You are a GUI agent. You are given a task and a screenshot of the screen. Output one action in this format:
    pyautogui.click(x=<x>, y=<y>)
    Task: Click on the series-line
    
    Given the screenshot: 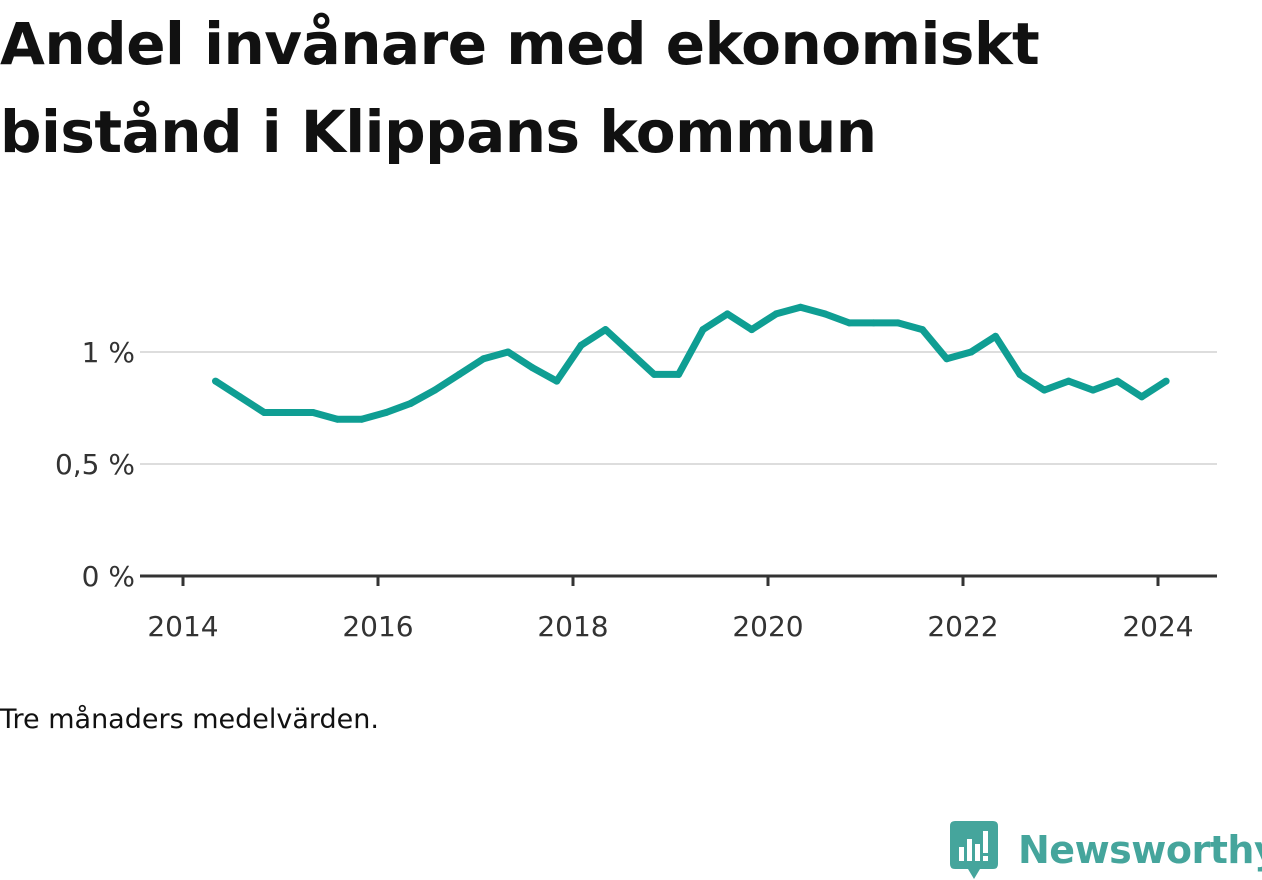 What is the action you would take?
    pyautogui.click(x=690, y=363)
    